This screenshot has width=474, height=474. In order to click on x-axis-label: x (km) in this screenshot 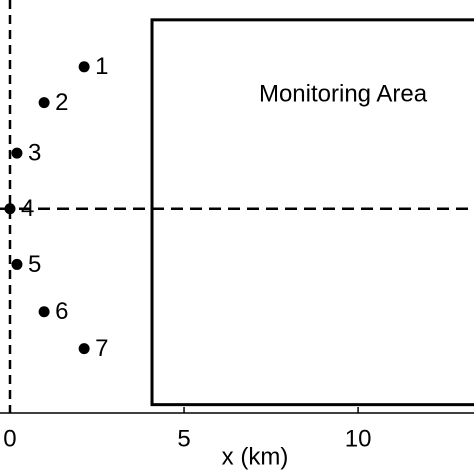, I will do `click(255, 456)`.